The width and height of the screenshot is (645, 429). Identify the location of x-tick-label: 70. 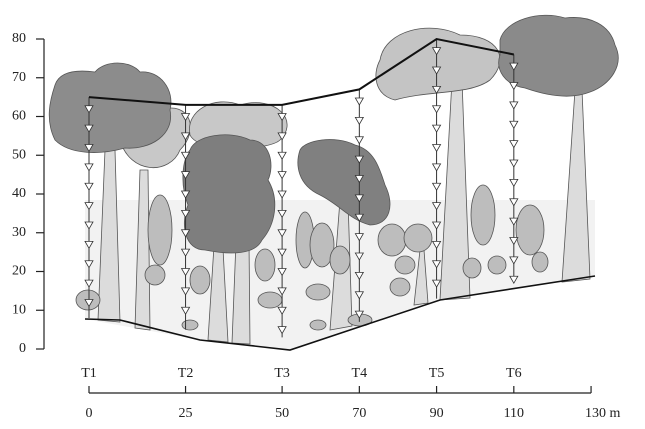
(359, 413).